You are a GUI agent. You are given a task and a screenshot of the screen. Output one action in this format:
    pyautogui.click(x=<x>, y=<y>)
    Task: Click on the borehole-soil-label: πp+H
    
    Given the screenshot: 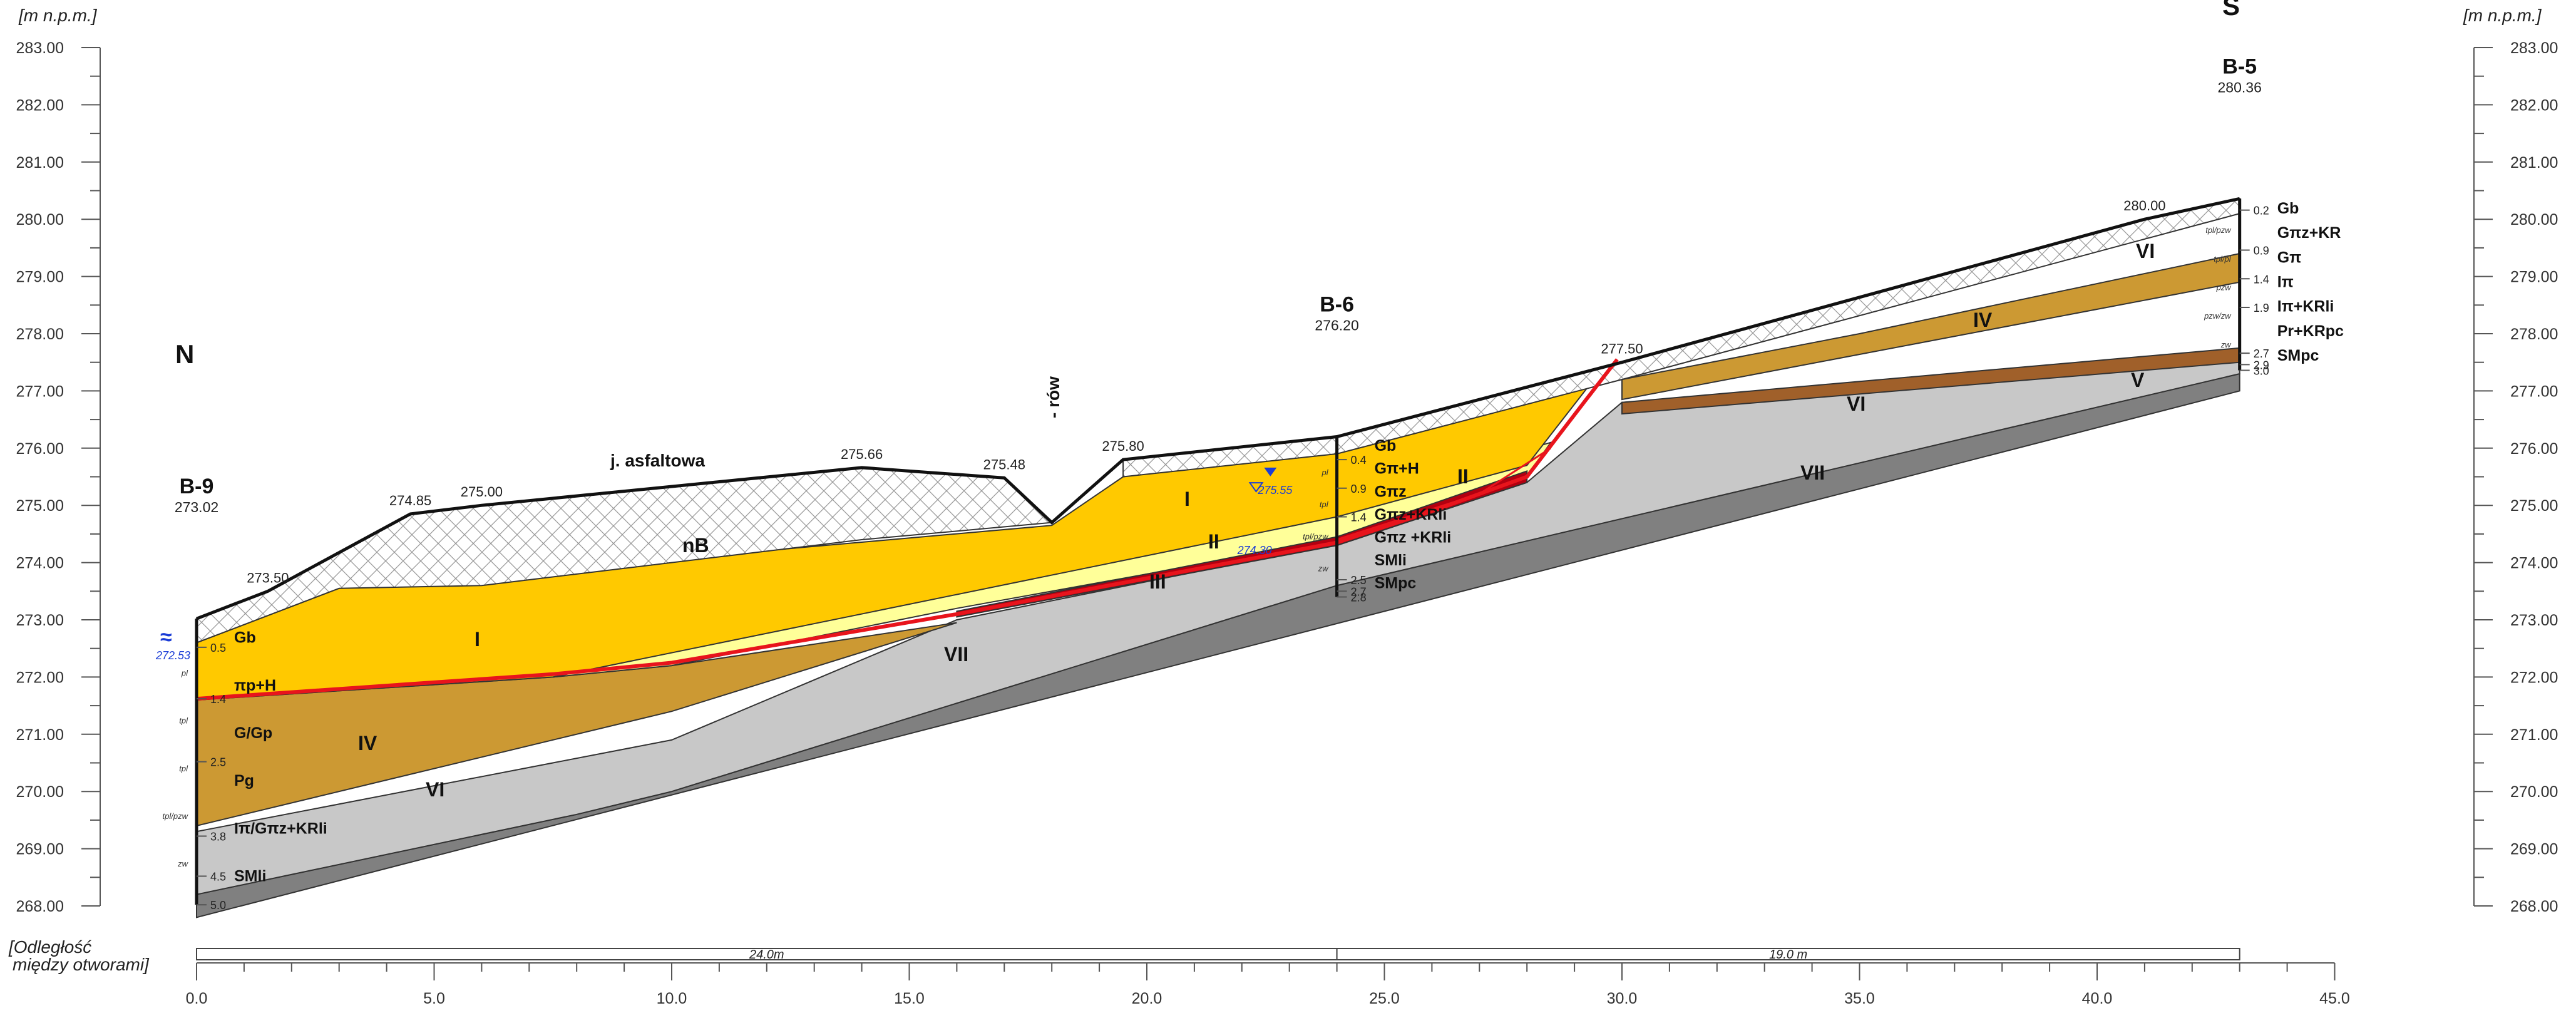 What is the action you would take?
    pyautogui.click(x=255, y=685)
    